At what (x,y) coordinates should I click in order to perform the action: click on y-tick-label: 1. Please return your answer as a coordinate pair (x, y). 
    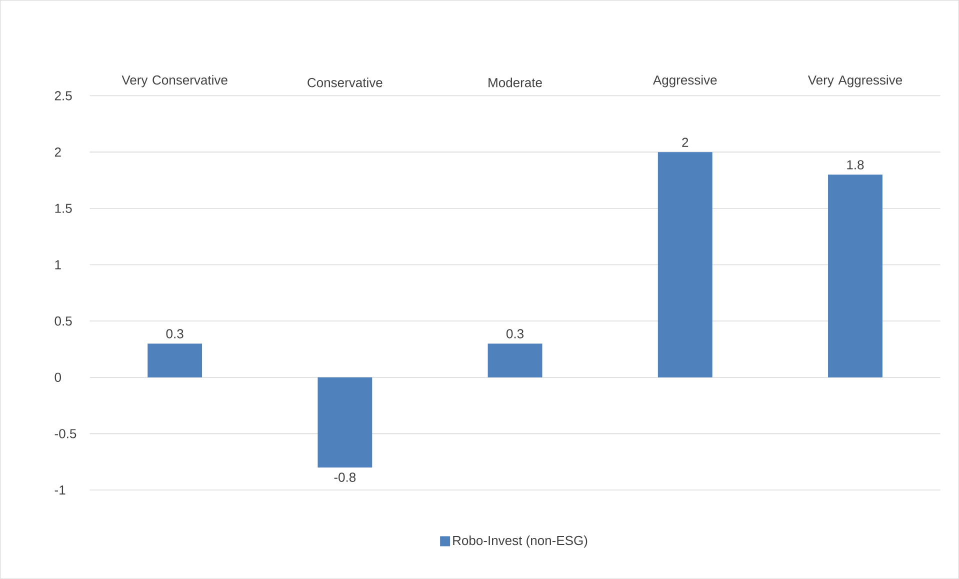
    Looking at the image, I should click on (58, 265).